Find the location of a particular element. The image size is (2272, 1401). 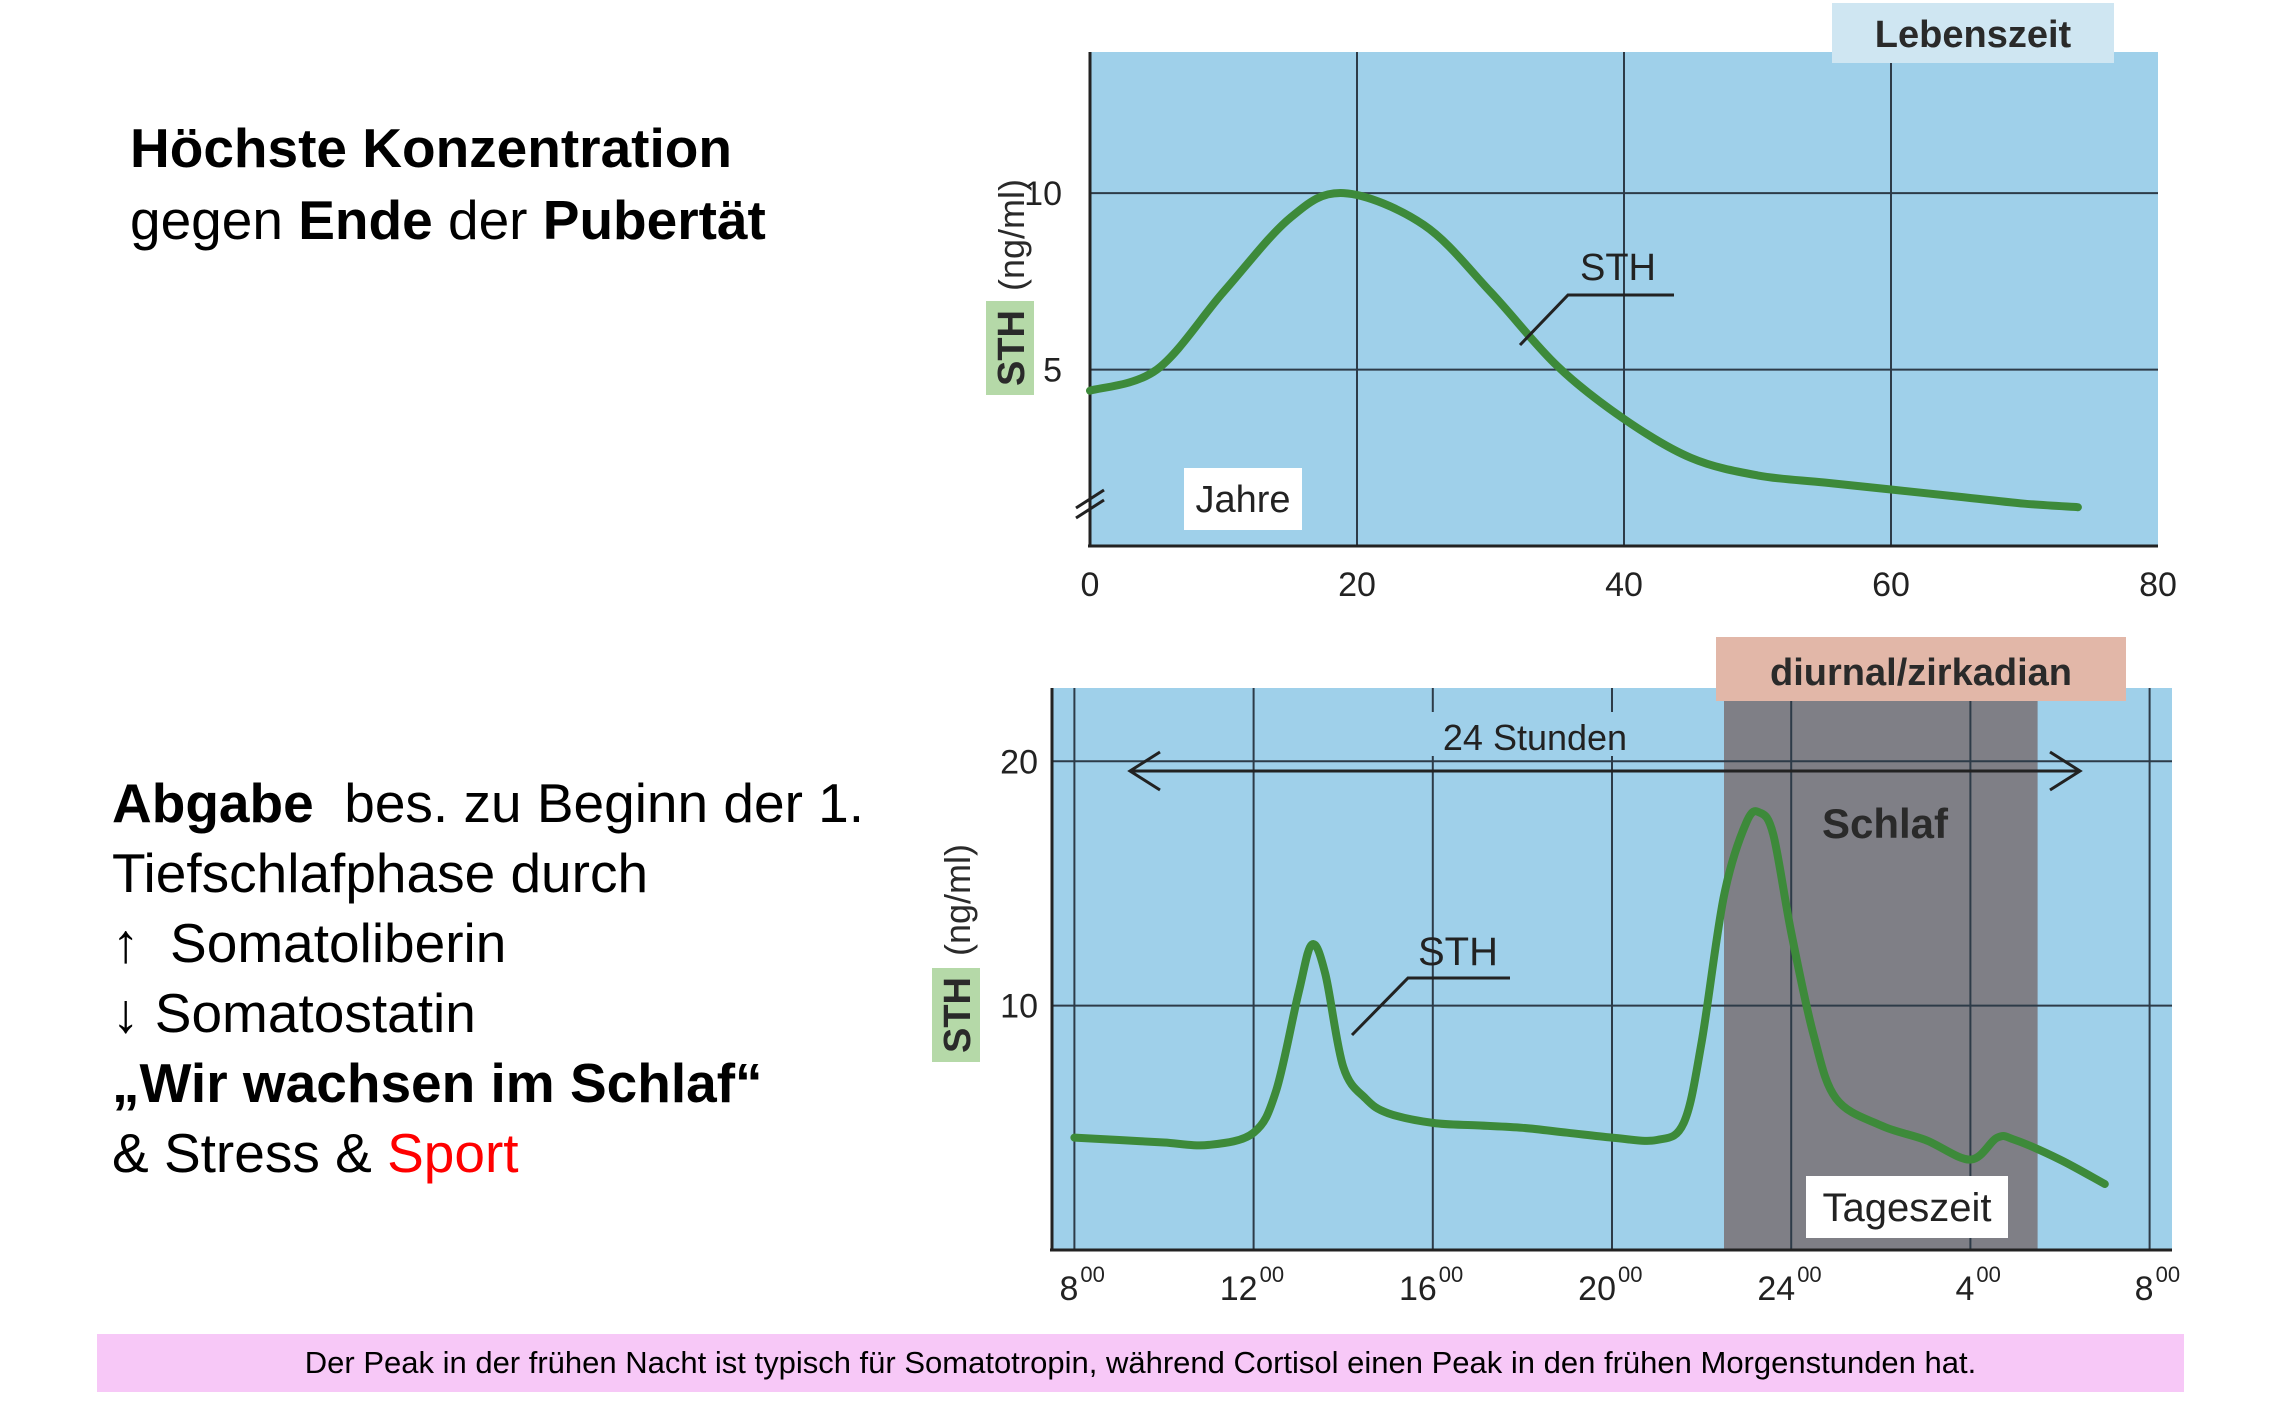

chart2-xtick-label: 4 is located at coordinates (1964, 1289).